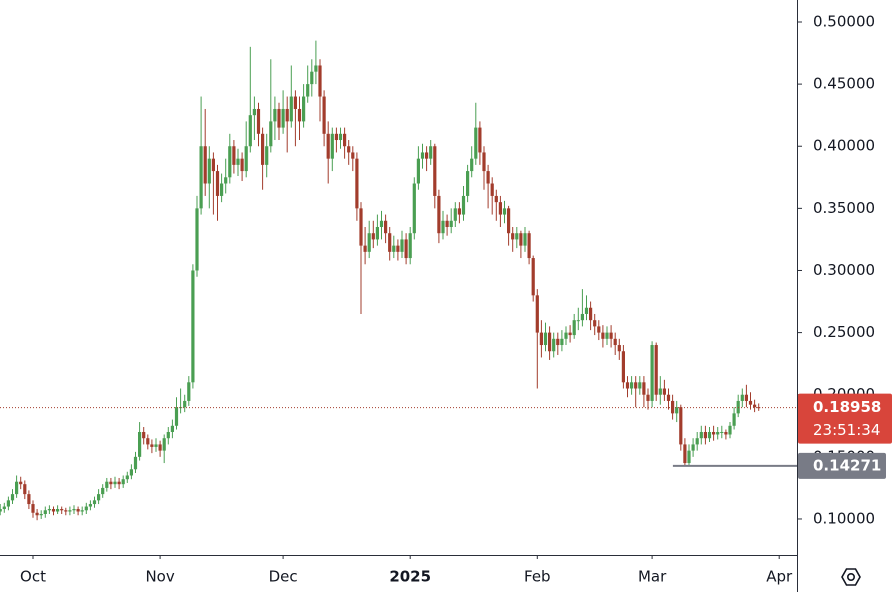 Image resolution: width=895 pixels, height=592 pixels. Describe the element at coordinates (844, 146) in the screenshot. I see `y-tick-label: 0.40000` at that location.